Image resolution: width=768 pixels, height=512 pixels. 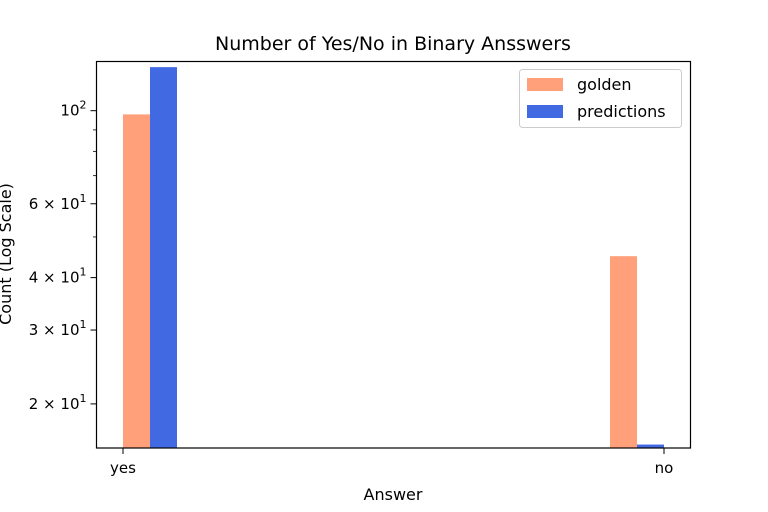 I want to click on bar-predictions-yes, so click(x=163, y=258).